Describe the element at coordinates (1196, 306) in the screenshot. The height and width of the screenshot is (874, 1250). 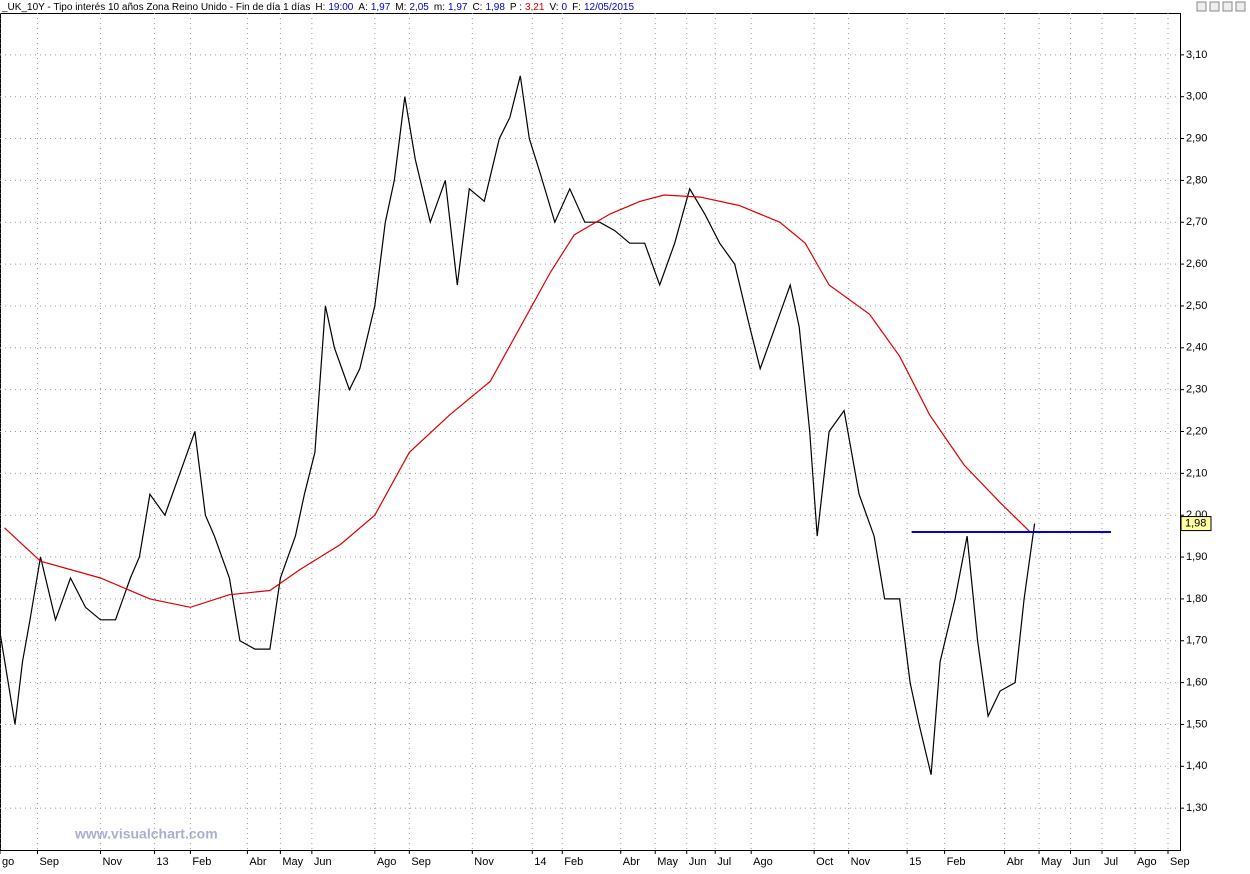
I see `y-tick-label: 2,50` at that location.